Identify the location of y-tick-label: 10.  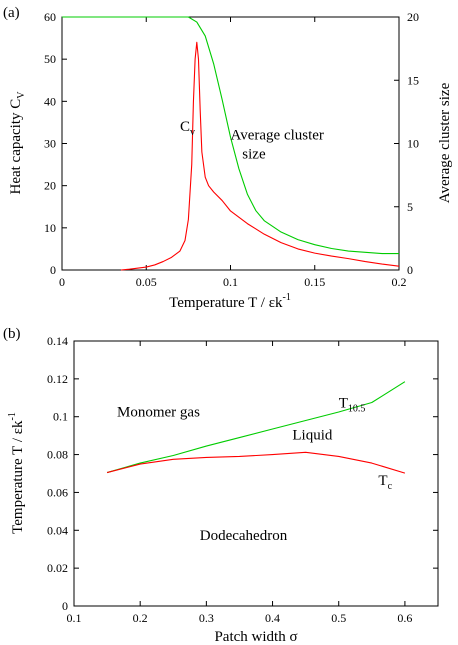
(50, 228).